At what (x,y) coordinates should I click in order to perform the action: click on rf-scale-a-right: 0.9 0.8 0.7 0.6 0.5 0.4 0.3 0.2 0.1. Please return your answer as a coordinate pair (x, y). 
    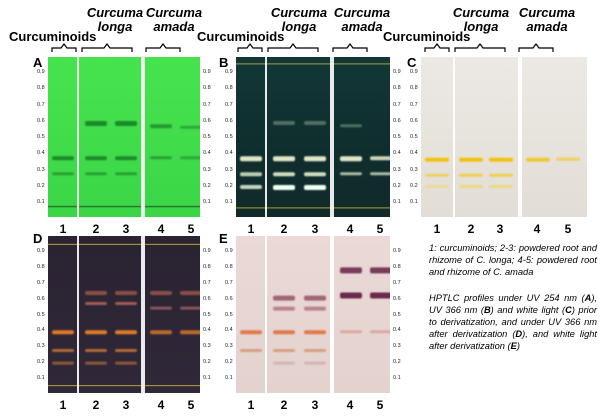
    Looking at the image, I should click on (208, 137).